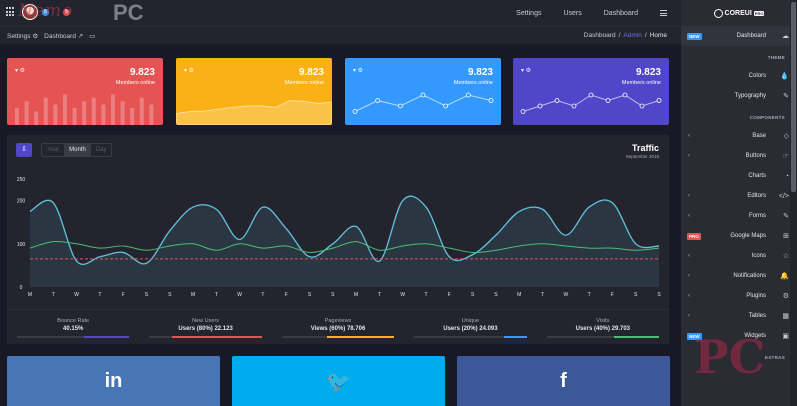  I want to click on period-toggle: Year Month Day, so click(77, 150).